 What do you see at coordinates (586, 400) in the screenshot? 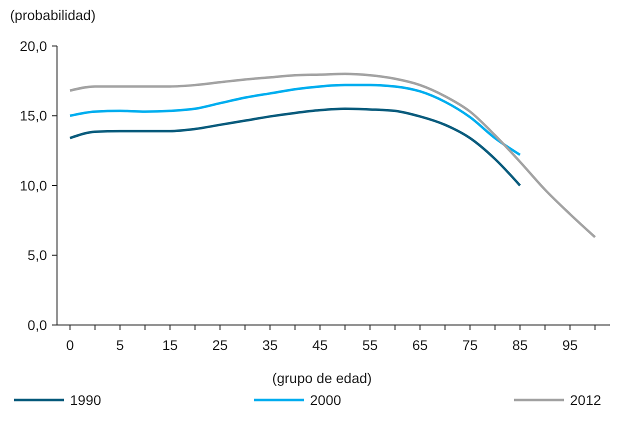
I see `legend-label: 2012` at bounding box center [586, 400].